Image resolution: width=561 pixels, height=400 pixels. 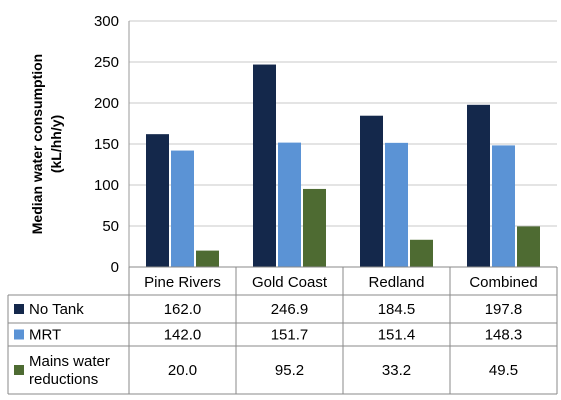 I want to click on bar-mains-water-reductions-redland, so click(x=421, y=253).